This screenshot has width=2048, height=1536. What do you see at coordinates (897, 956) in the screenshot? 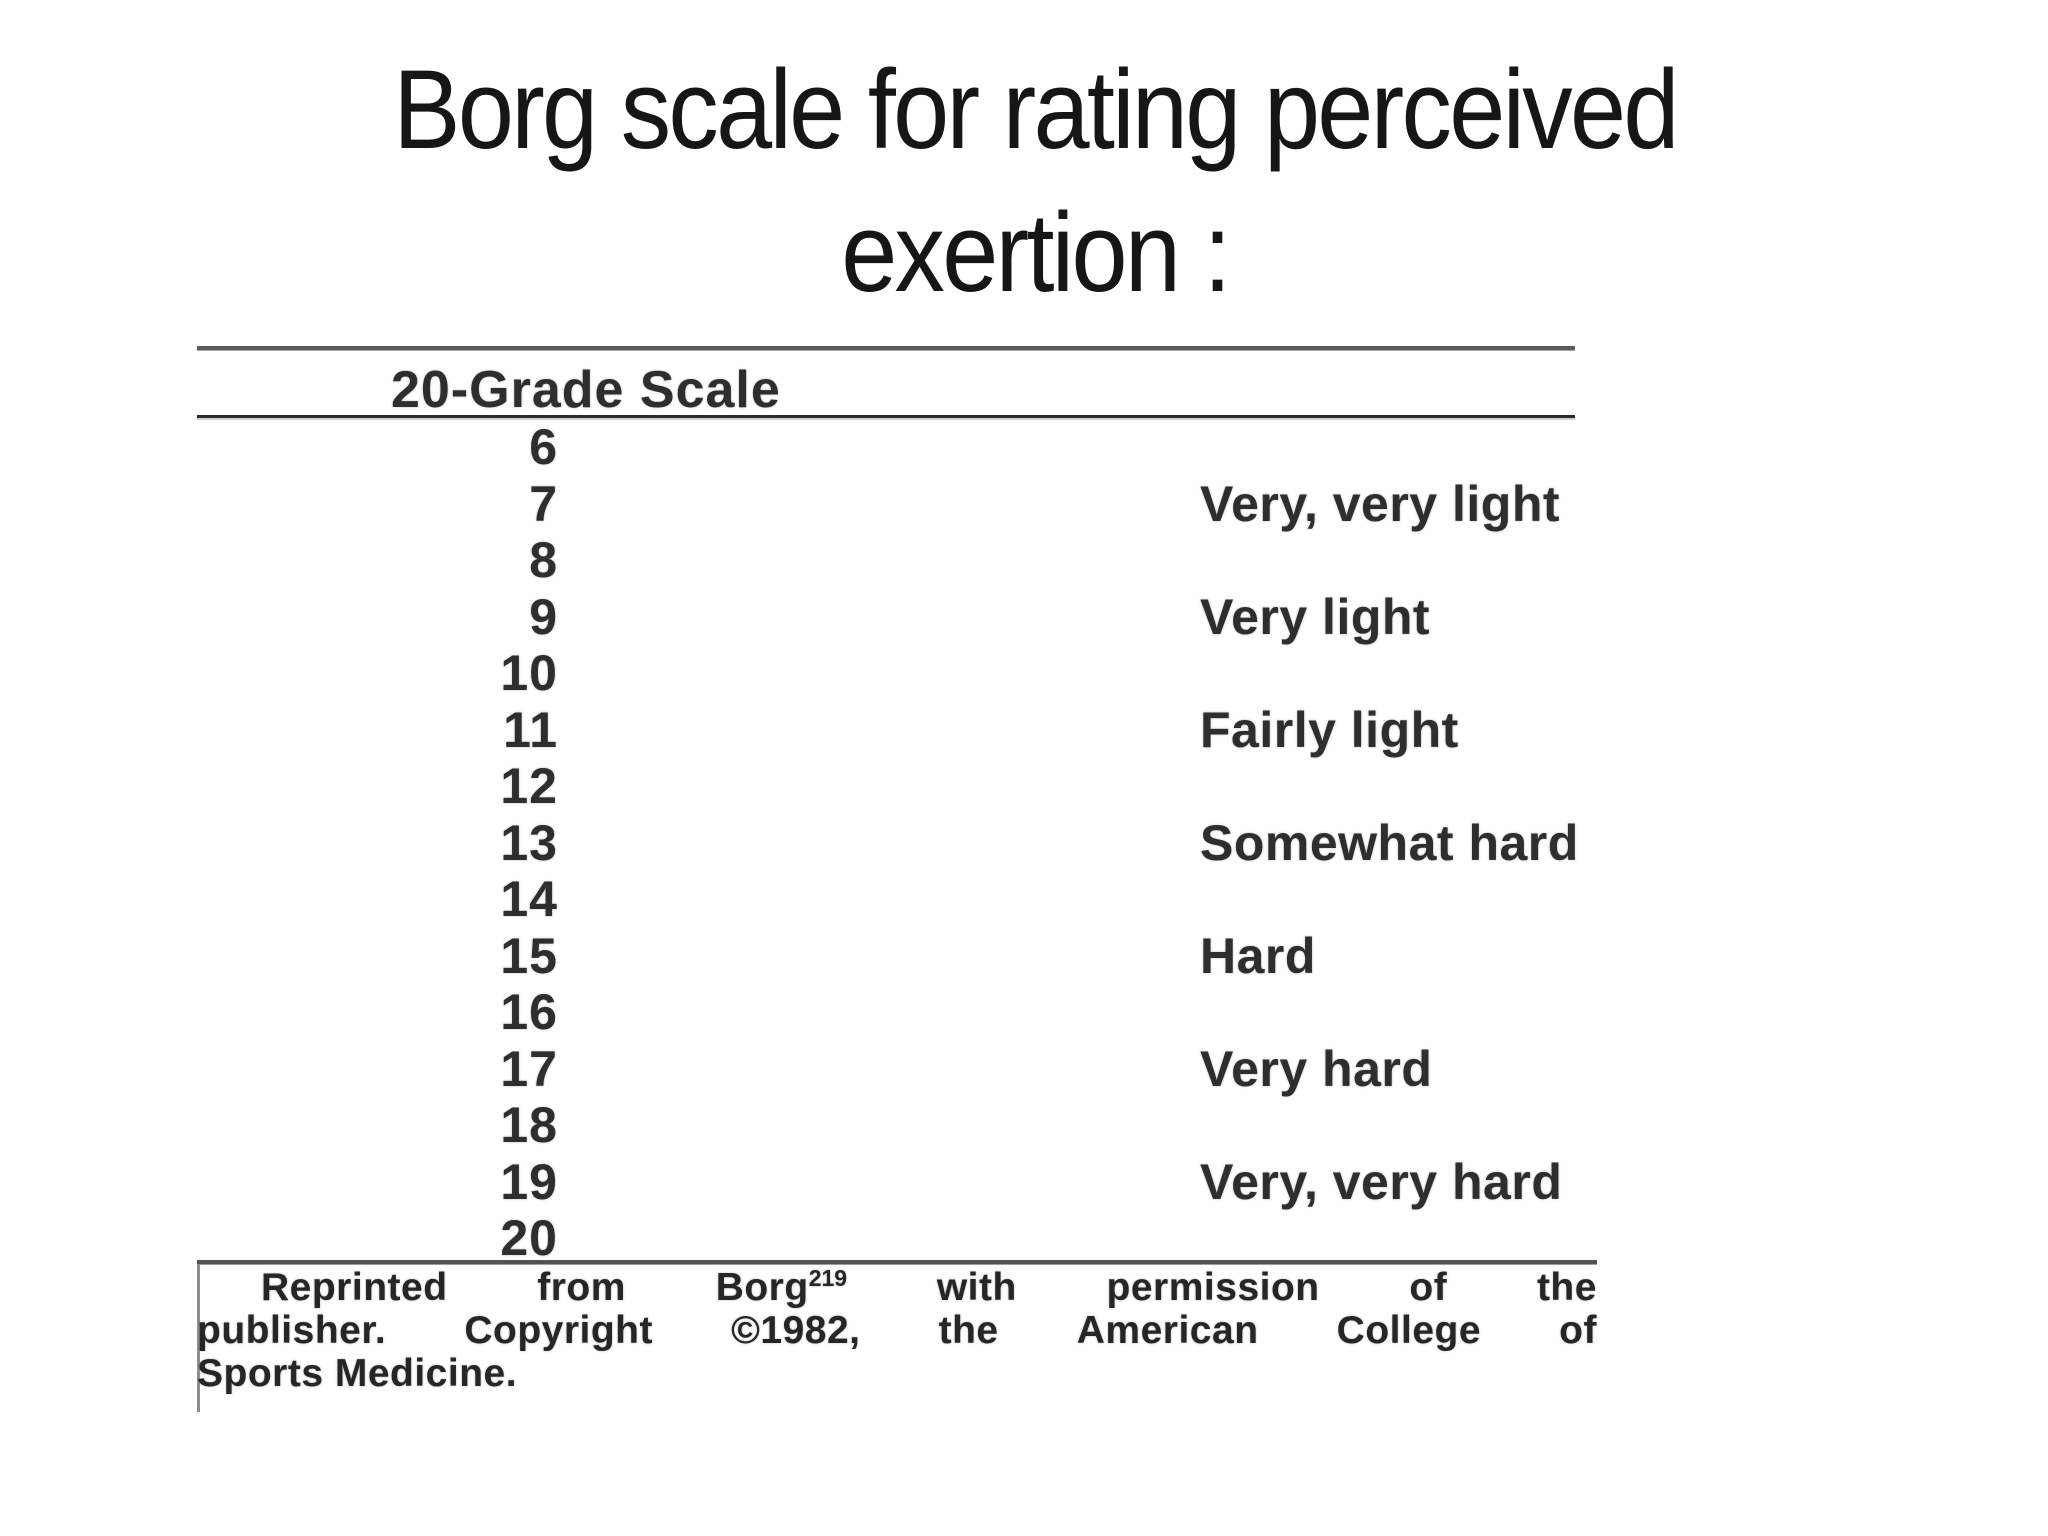
I see `table-row: 15 Hard` at bounding box center [897, 956].